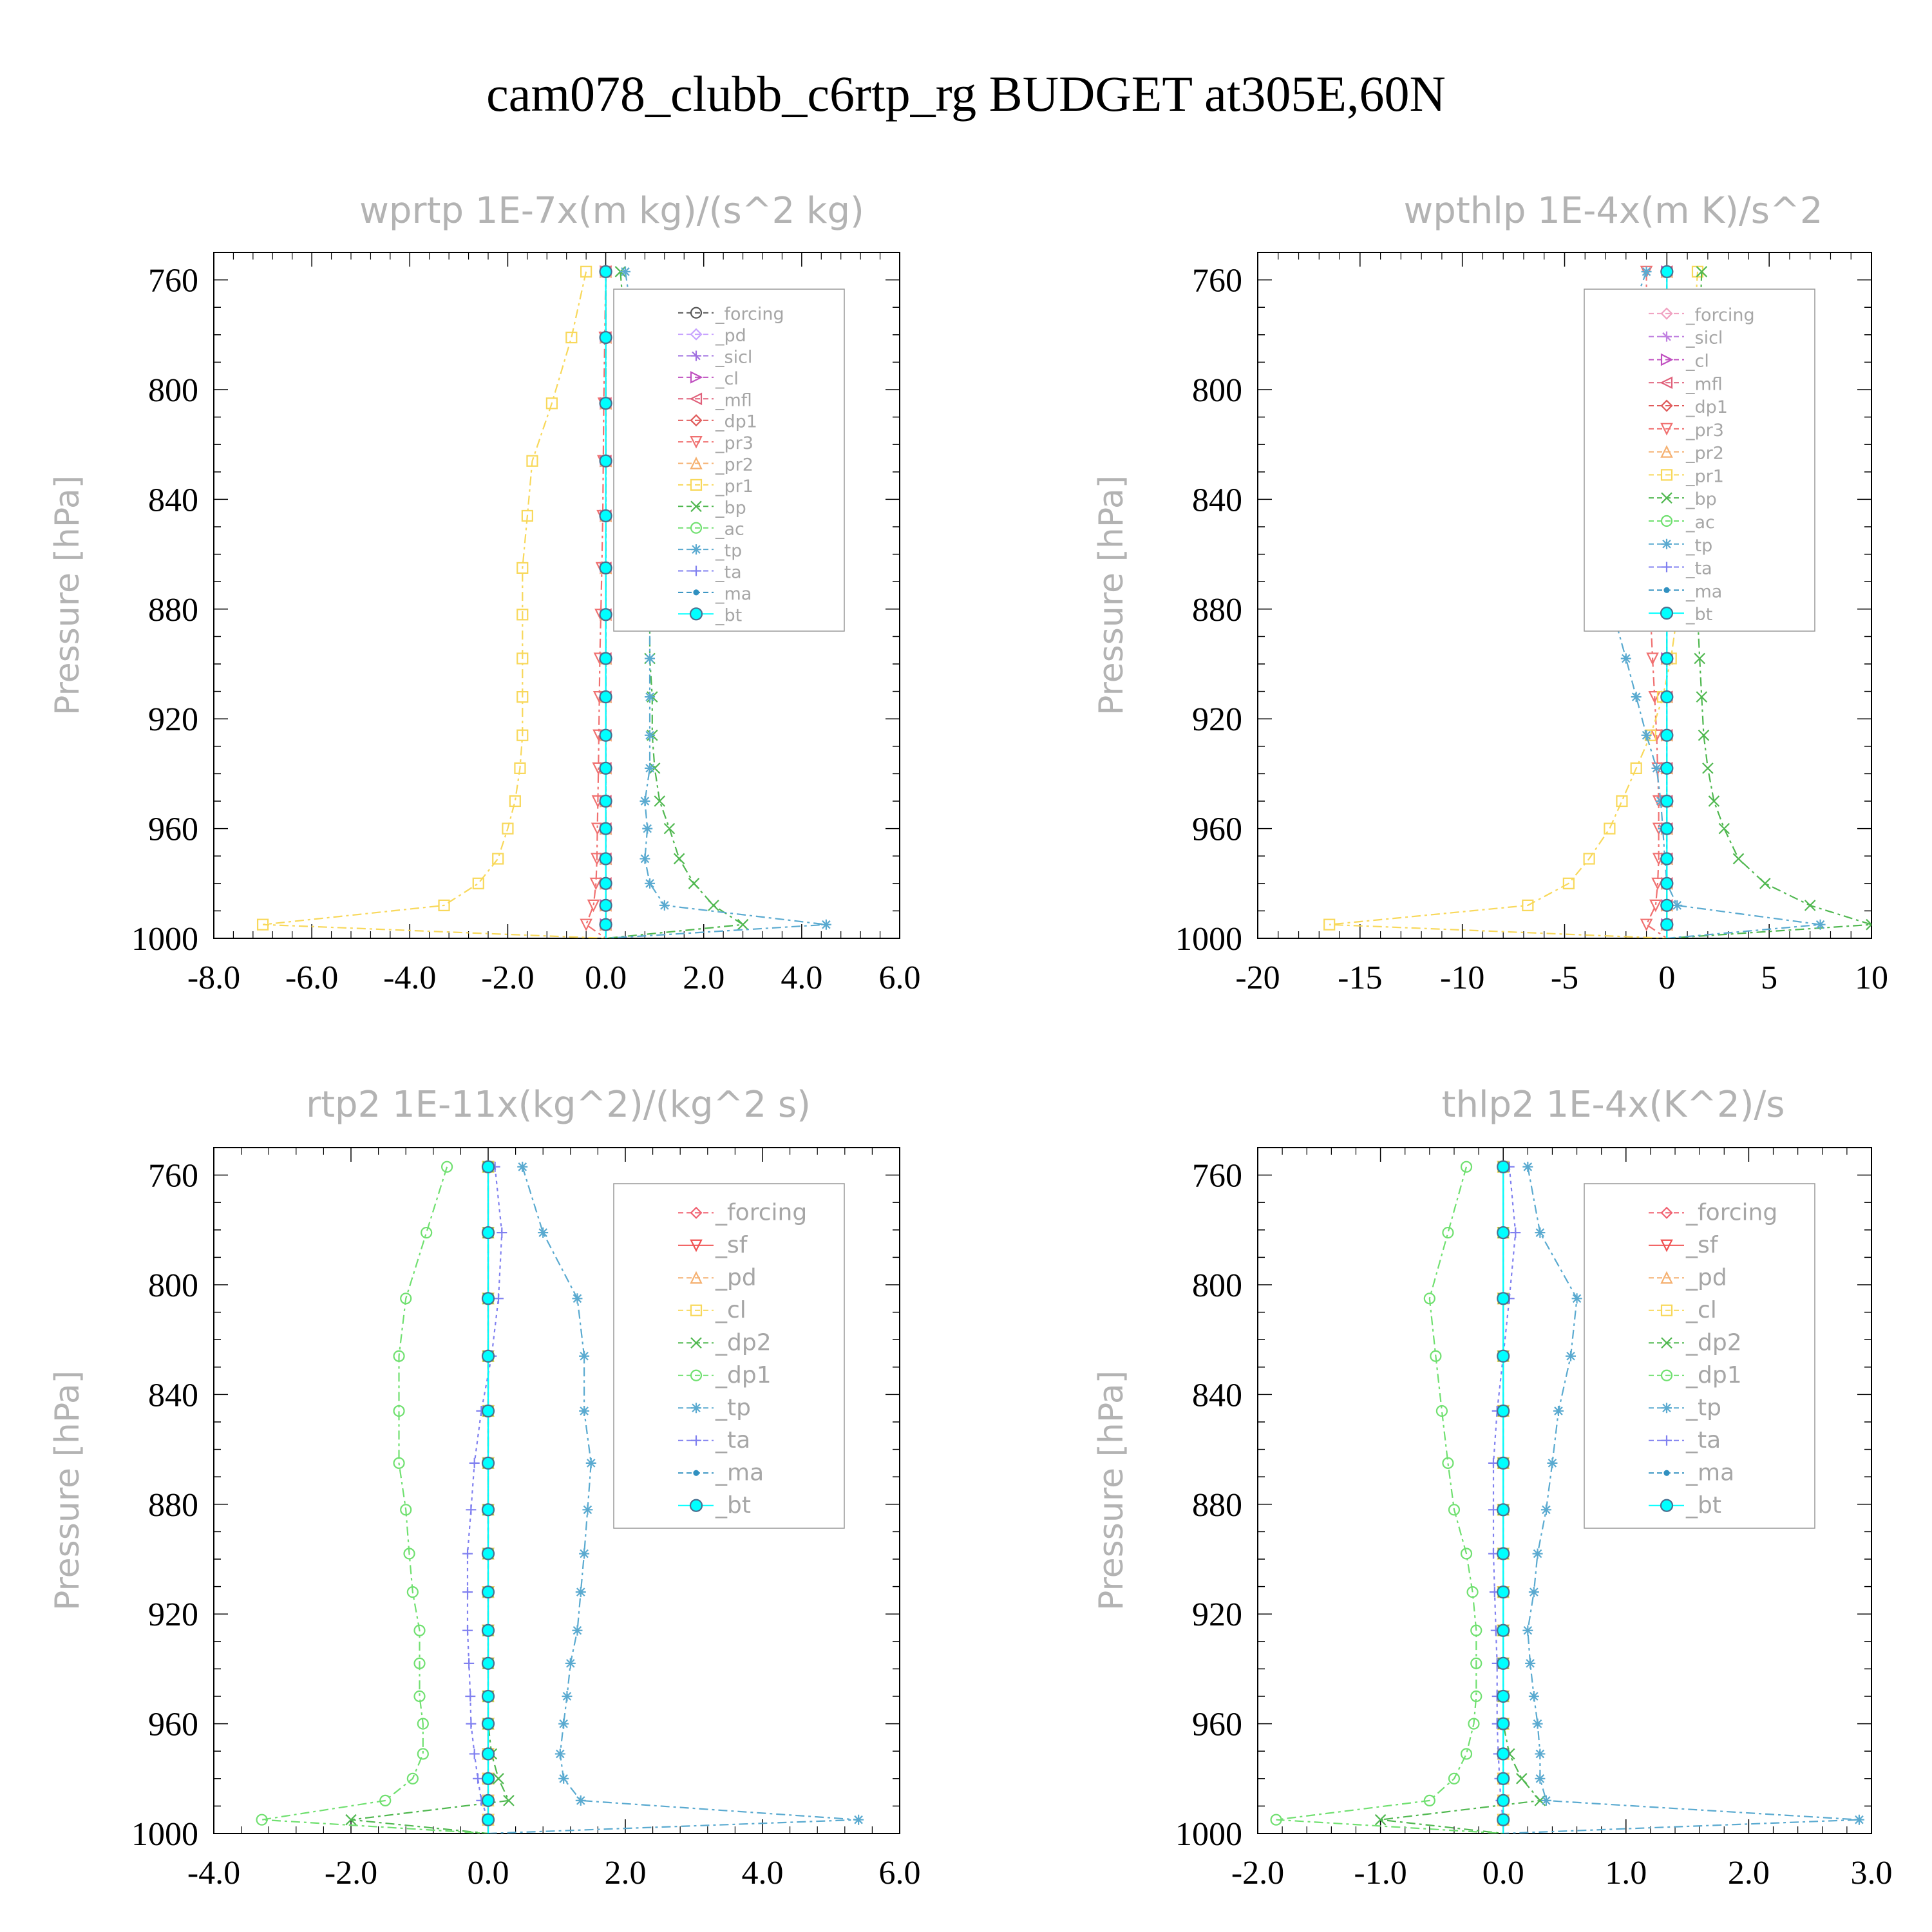 This screenshot has width=1932, height=1932. Describe the element at coordinates (1217, 610) in the screenshot. I see `y-tick-label: 880` at that location.